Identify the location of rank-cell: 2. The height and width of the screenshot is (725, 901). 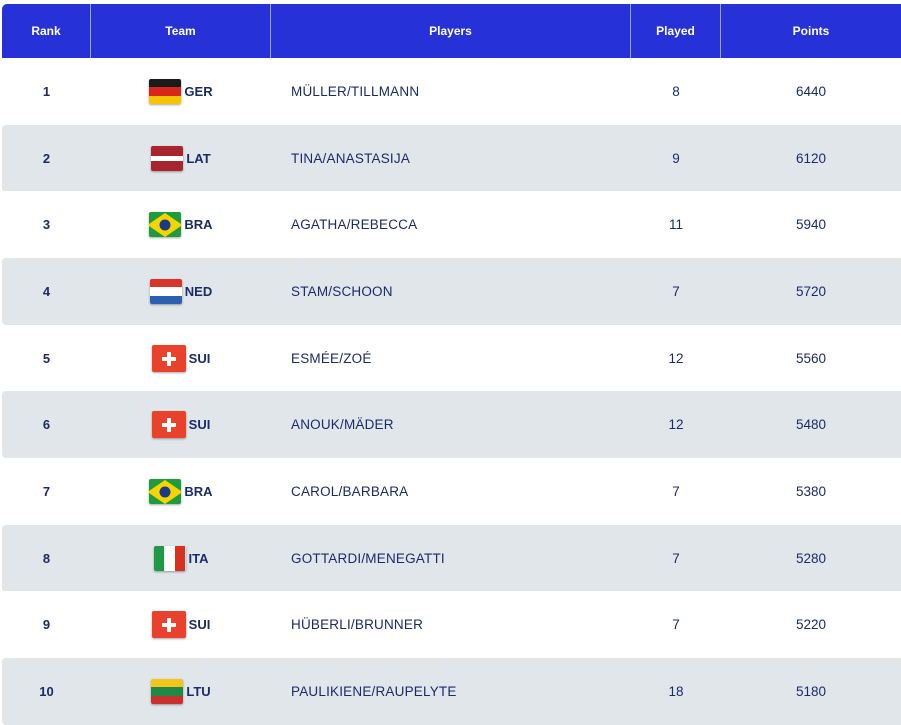
(46, 158).